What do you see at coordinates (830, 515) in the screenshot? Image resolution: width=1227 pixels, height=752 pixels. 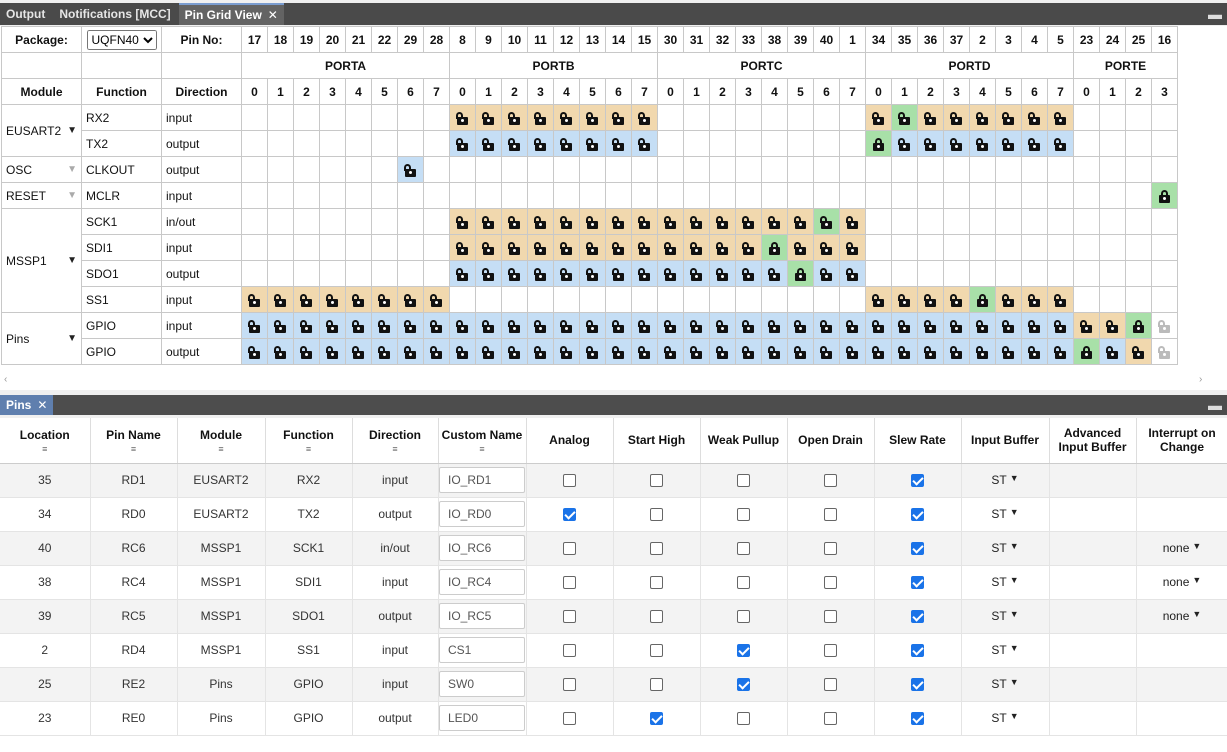 I see `open-drain-checkbox` at bounding box center [830, 515].